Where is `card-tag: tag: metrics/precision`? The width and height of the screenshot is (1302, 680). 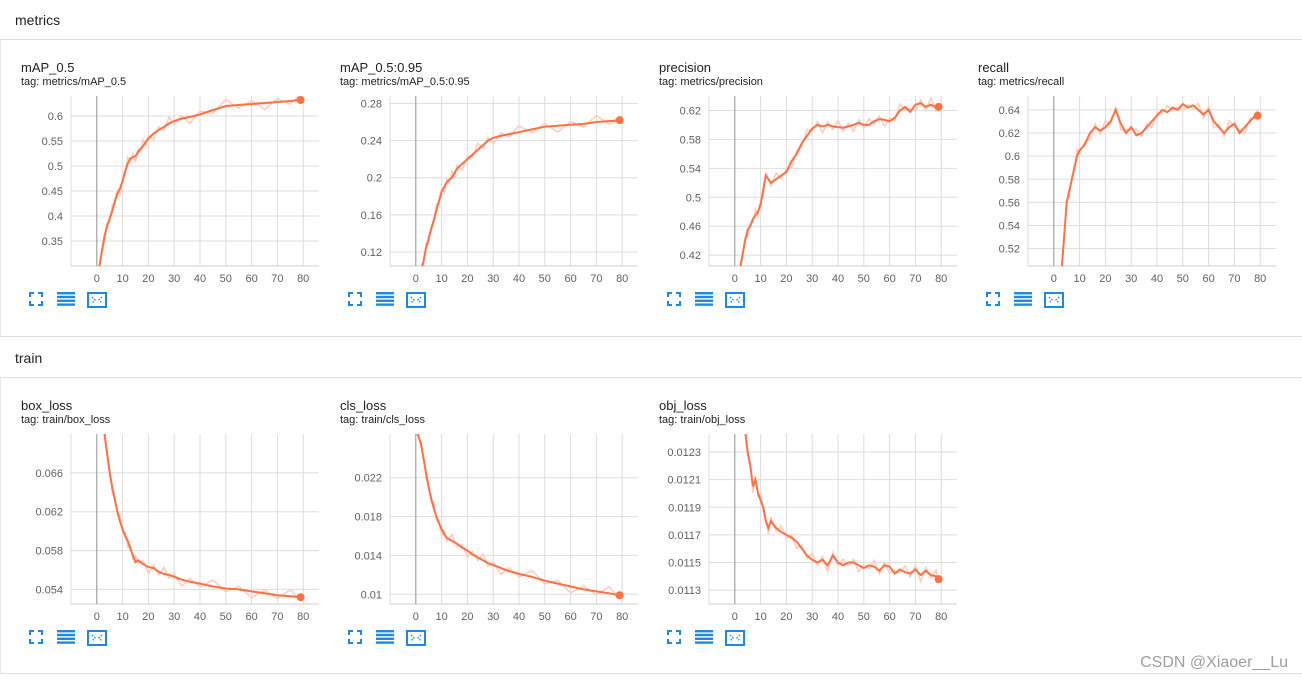
card-tag: tag: metrics/precision is located at coordinates (711, 82).